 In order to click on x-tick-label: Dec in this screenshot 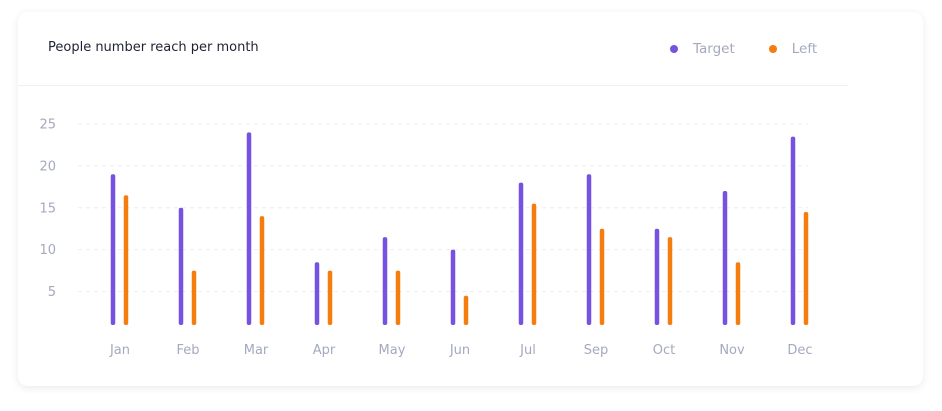, I will do `click(799, 350)`.